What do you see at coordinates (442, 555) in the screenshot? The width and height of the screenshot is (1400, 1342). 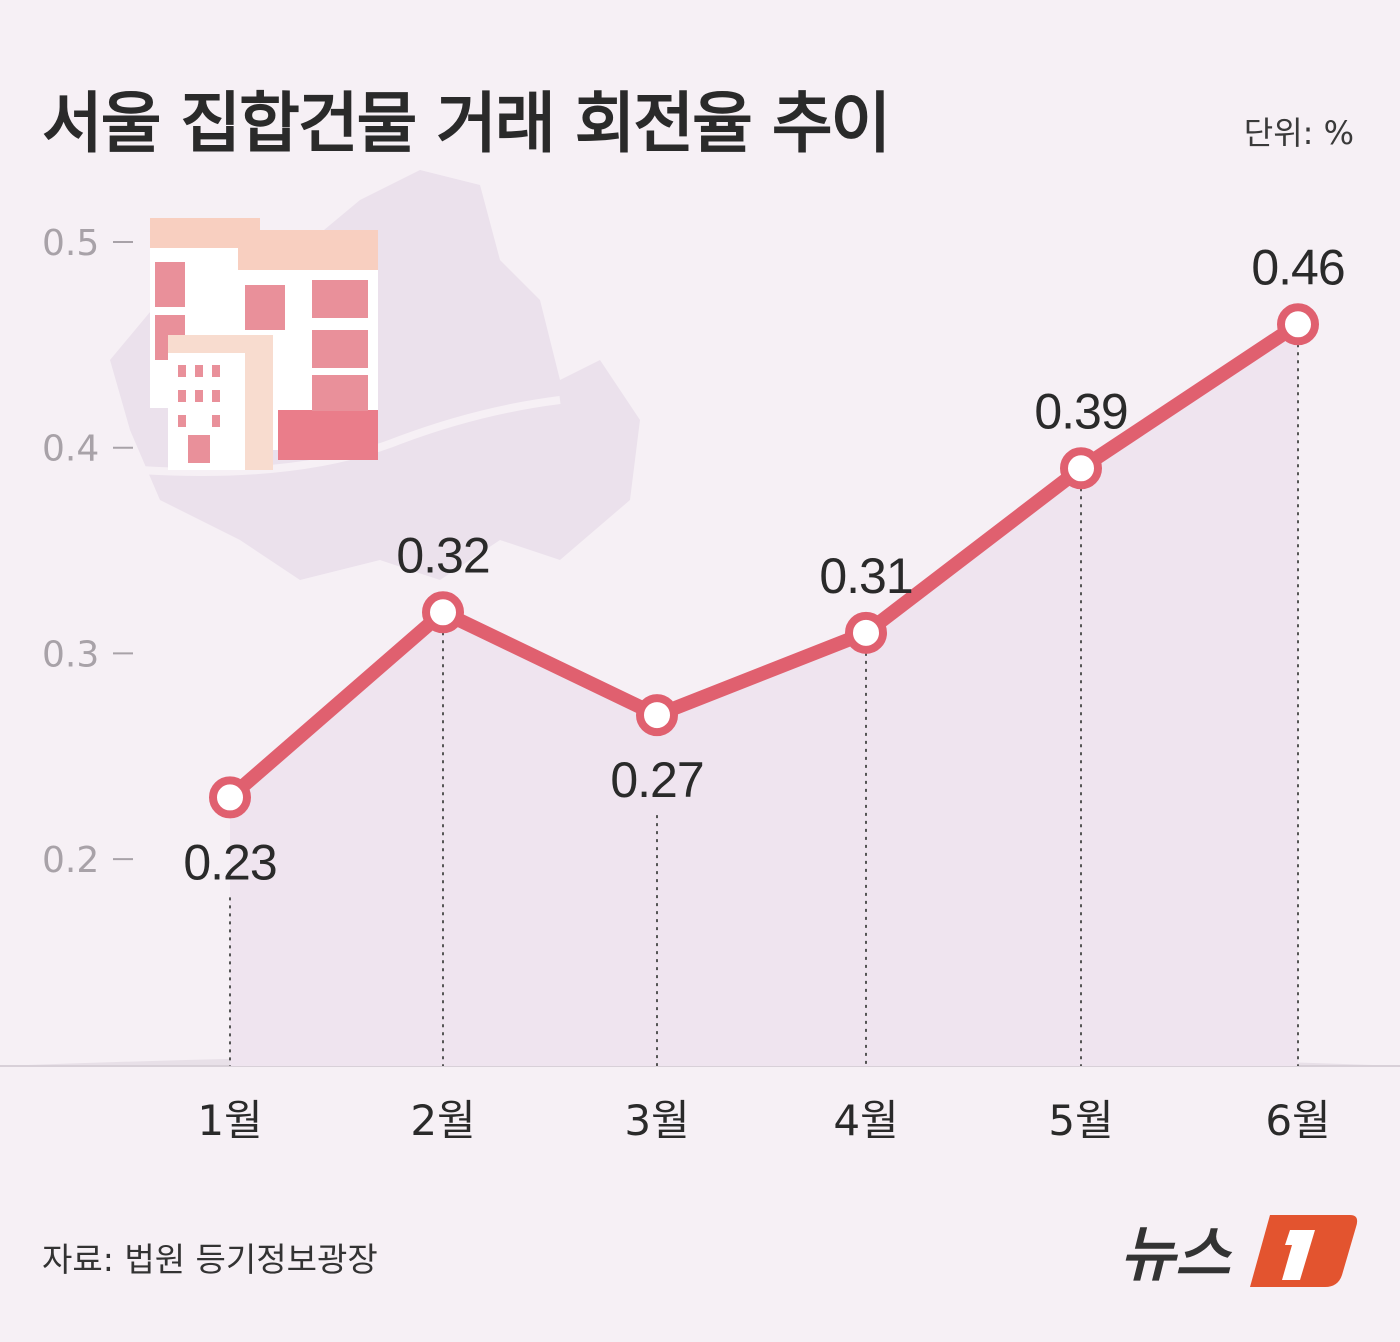 I see `data-label: 0.32` at bounding box center [442, 555].